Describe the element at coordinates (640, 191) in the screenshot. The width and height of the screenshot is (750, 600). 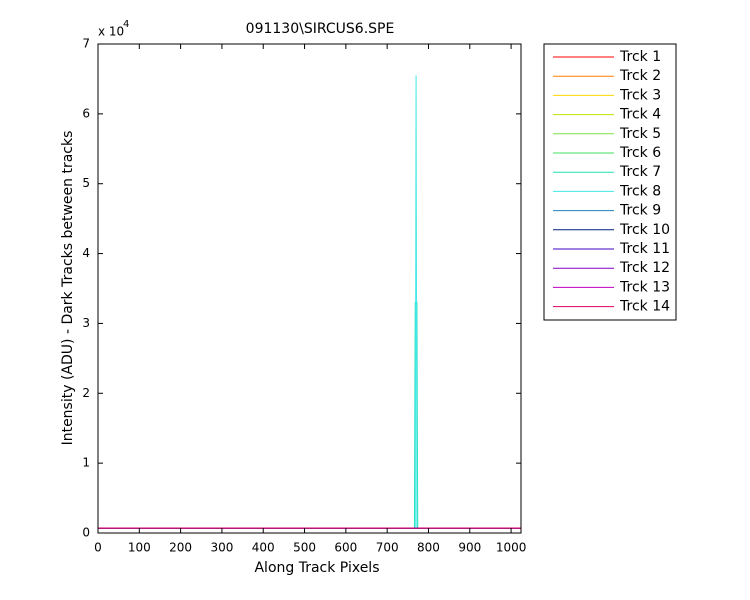
I see `legend-label: Trck 8` at that location.